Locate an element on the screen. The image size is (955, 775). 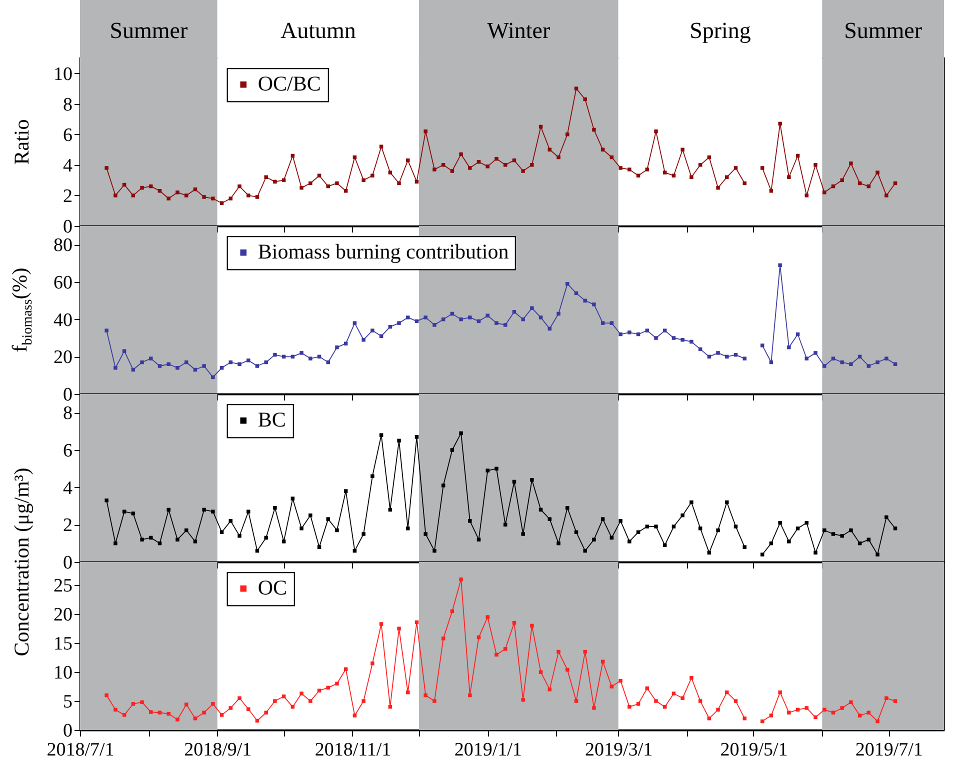
x-tick-label: 2019/3/1 is located at coordinates (619, 750).